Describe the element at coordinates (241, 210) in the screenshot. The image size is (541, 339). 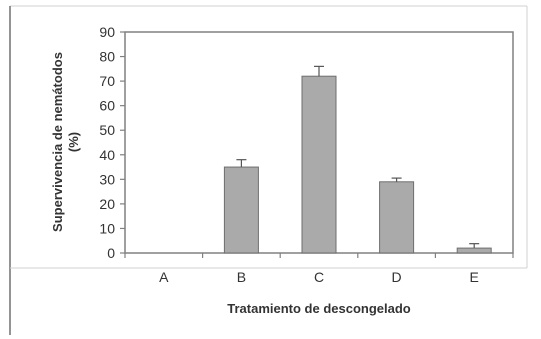
I see `bar-B` at that location.